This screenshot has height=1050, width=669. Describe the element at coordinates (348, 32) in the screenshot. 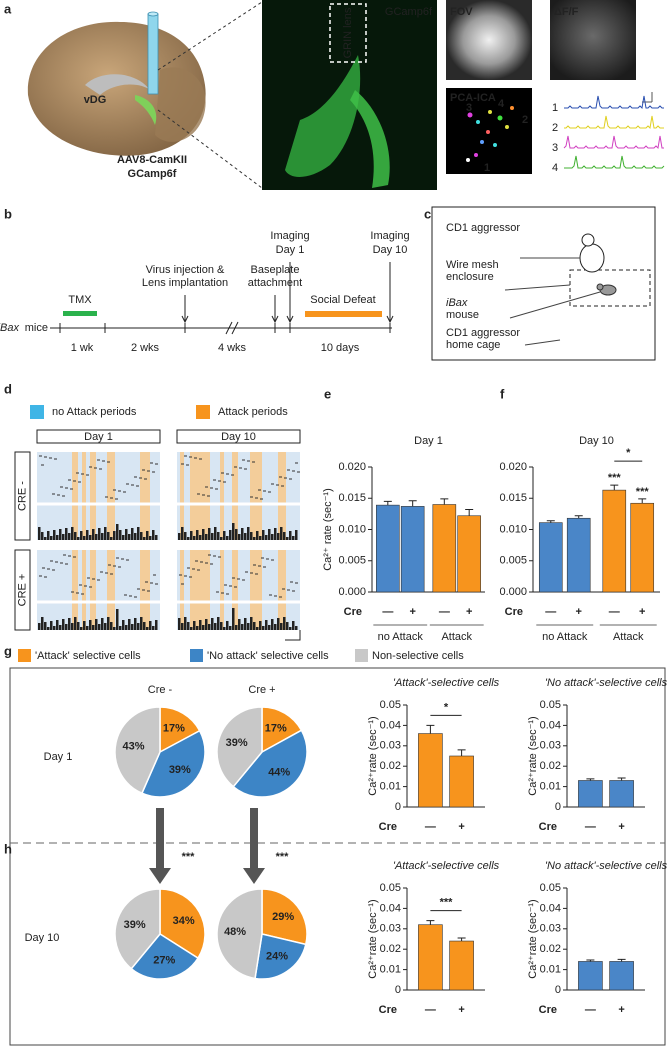

I see `lens-label: GRIN lens` at that location.